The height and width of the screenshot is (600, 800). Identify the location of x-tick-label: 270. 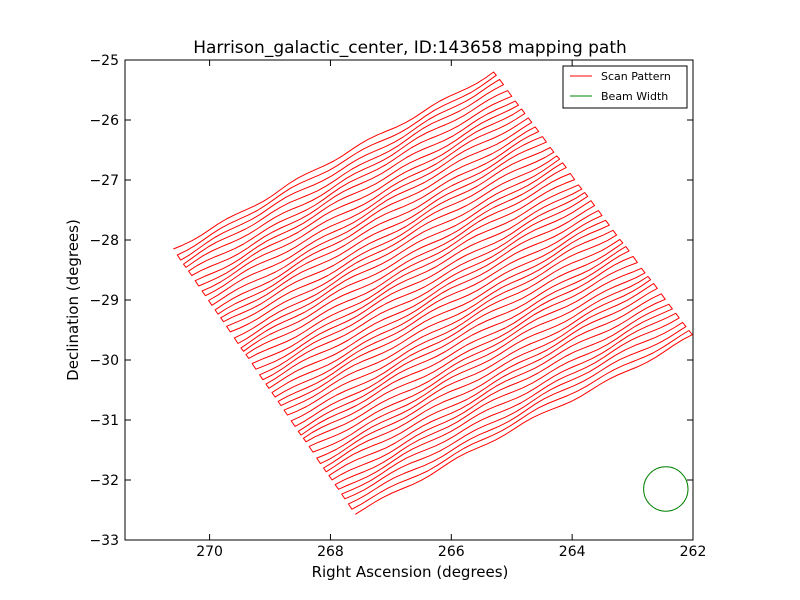
(209, 552).